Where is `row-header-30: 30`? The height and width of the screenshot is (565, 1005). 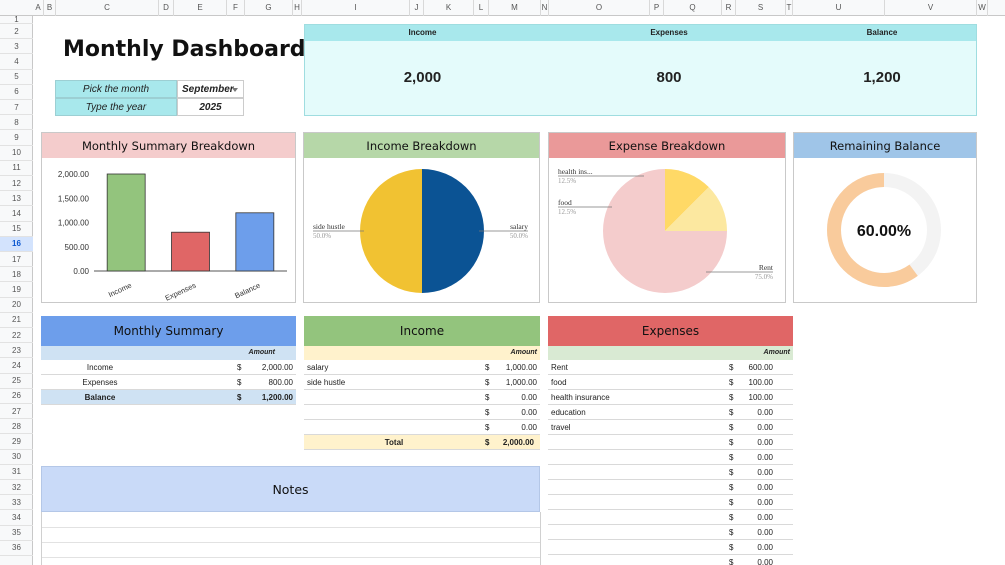 row-header-30: 30 is located at coordinates (16, 457).